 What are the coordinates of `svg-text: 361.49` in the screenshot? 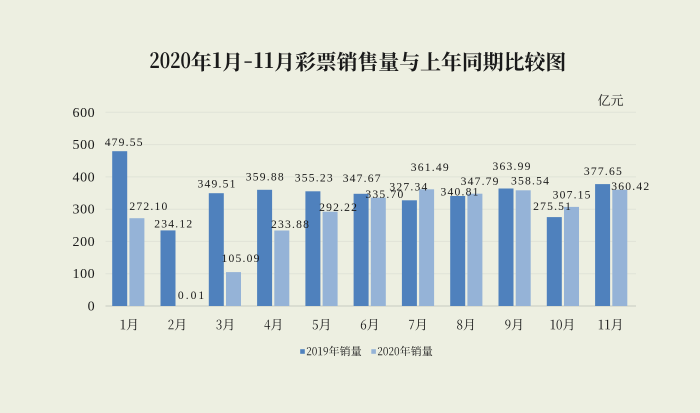 It's located at (430, 167).